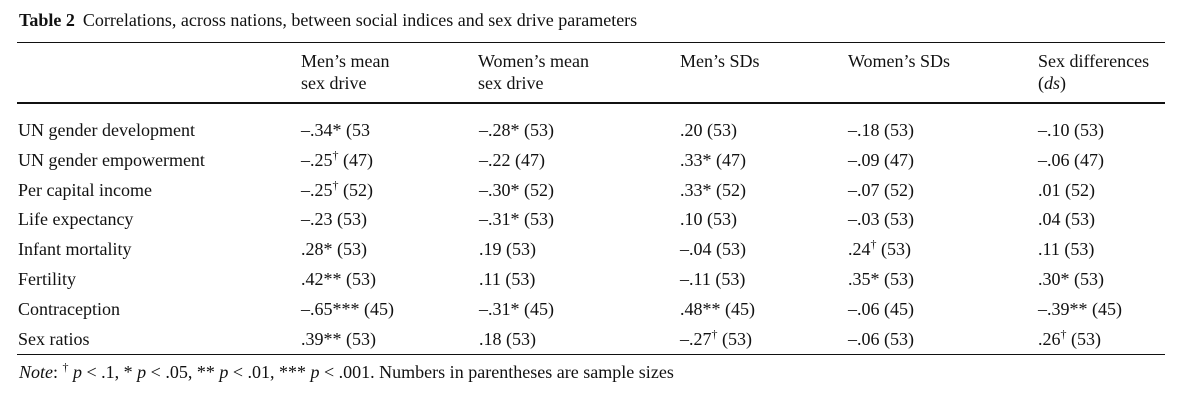  Describe the element at coordinates (507, 338) in the screenshot. I see `table-cell: .18 (53)` at that location.